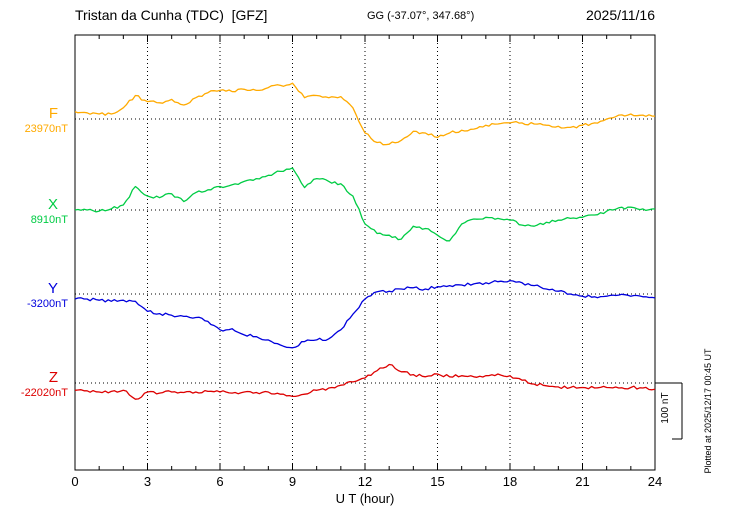 Image resolution: width=730 pixels, height=520 pixels. What do you see at coordinates (220, 481) in the screenshot?
I see `x-tick-label: 6` at bounding box center [220, 481].